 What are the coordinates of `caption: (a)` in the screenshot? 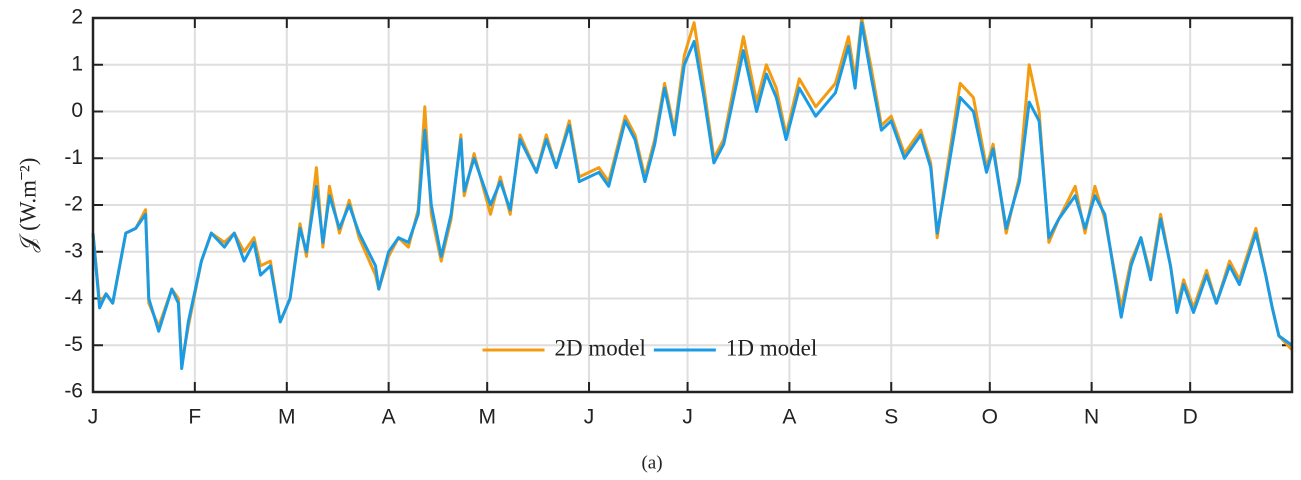 It's located at (651, 462).